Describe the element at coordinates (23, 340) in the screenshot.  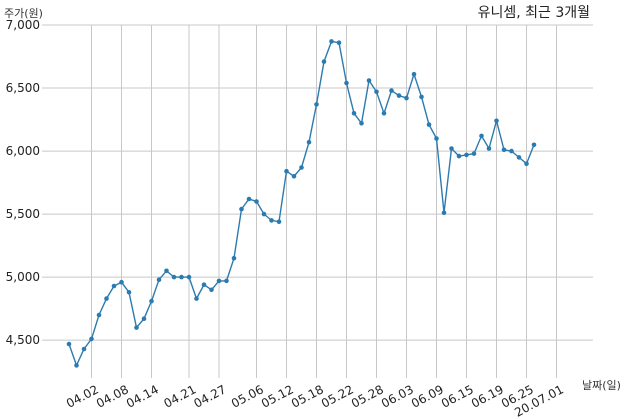
I see `y-tick-label: 4,500` at that location.